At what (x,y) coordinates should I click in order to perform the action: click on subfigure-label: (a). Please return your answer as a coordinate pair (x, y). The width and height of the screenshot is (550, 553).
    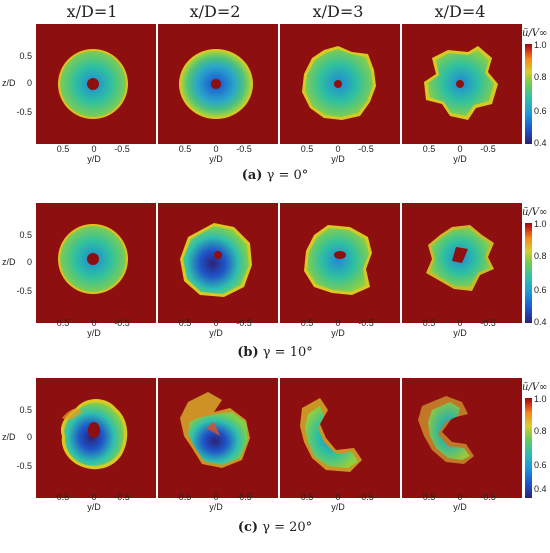
    Looking at the image, I should click on (252, 175).